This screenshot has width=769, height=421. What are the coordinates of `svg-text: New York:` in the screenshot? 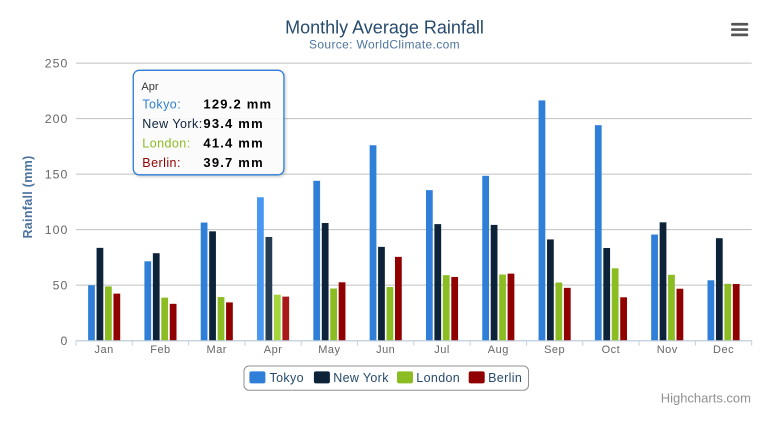 It's located at (172, 124).